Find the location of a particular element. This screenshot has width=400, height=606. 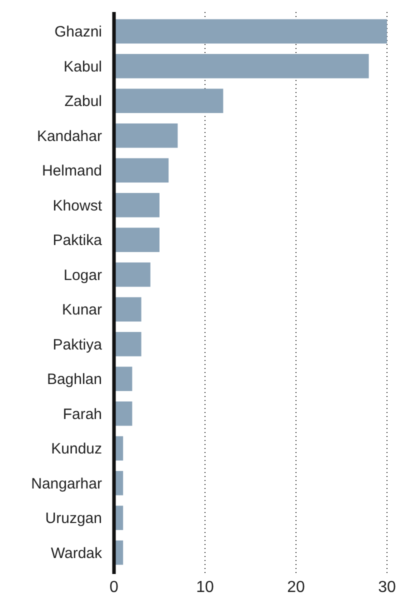

y-tick-label: Nangarhar is located at coordinates (66, 483).